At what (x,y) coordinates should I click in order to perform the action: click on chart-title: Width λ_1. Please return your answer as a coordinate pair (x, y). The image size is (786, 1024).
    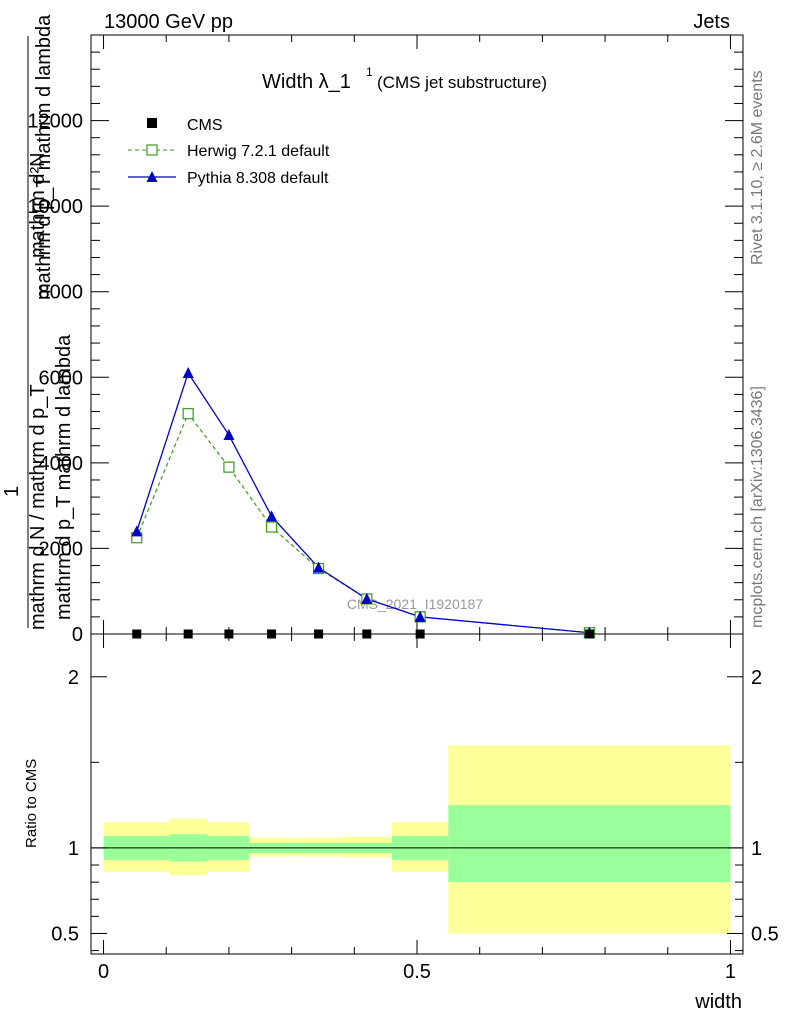
    Looking at the image, I should click on (306, 82).